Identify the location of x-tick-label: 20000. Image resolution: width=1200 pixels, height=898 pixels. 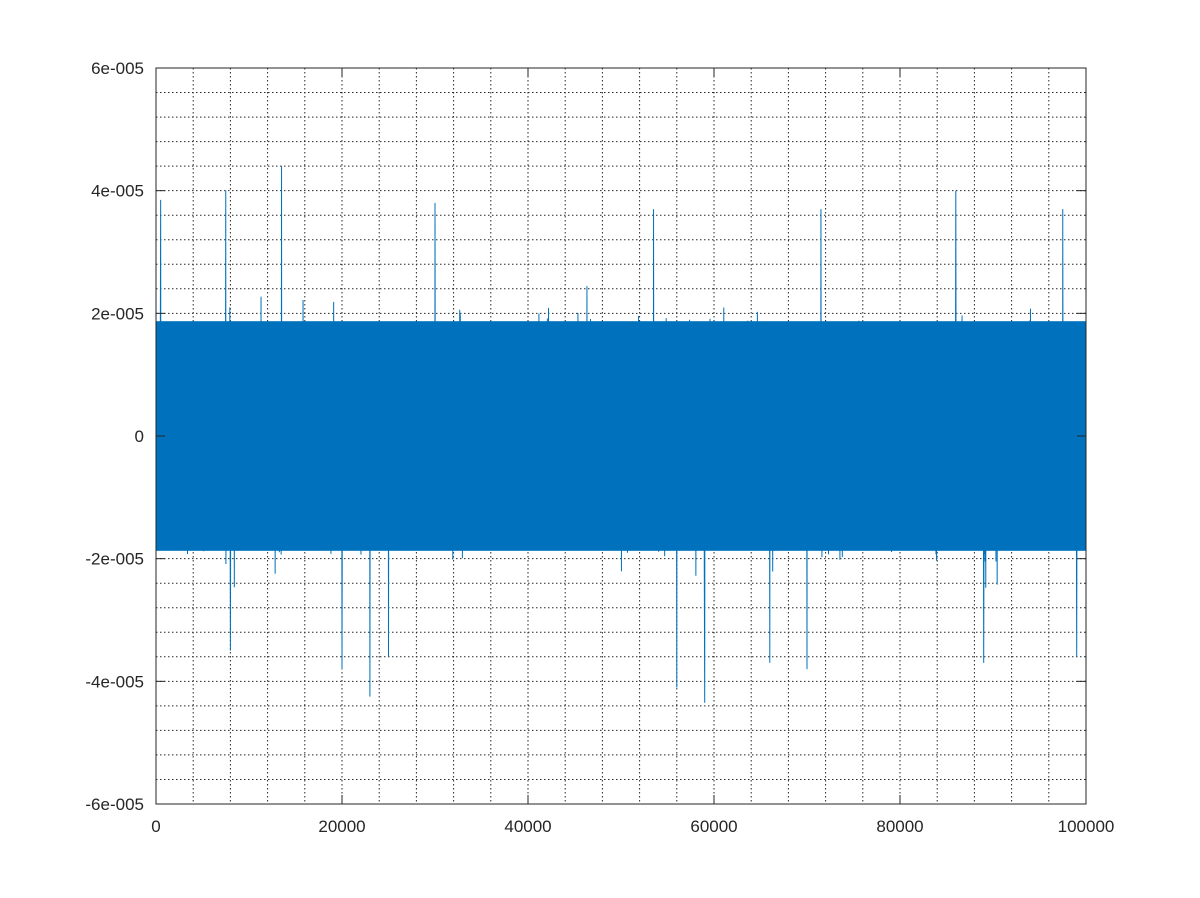
(341, 826).